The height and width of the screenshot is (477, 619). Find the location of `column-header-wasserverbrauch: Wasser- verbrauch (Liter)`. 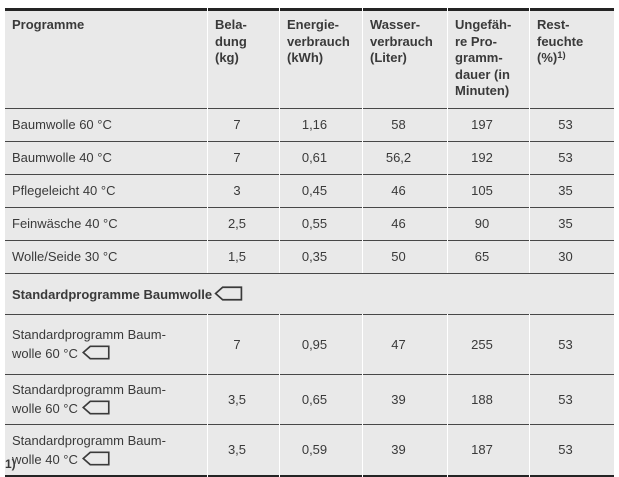

column-header-wasserverbrauch: Wasser- verbrauch (Liter) is located at coordinates (405, 58).